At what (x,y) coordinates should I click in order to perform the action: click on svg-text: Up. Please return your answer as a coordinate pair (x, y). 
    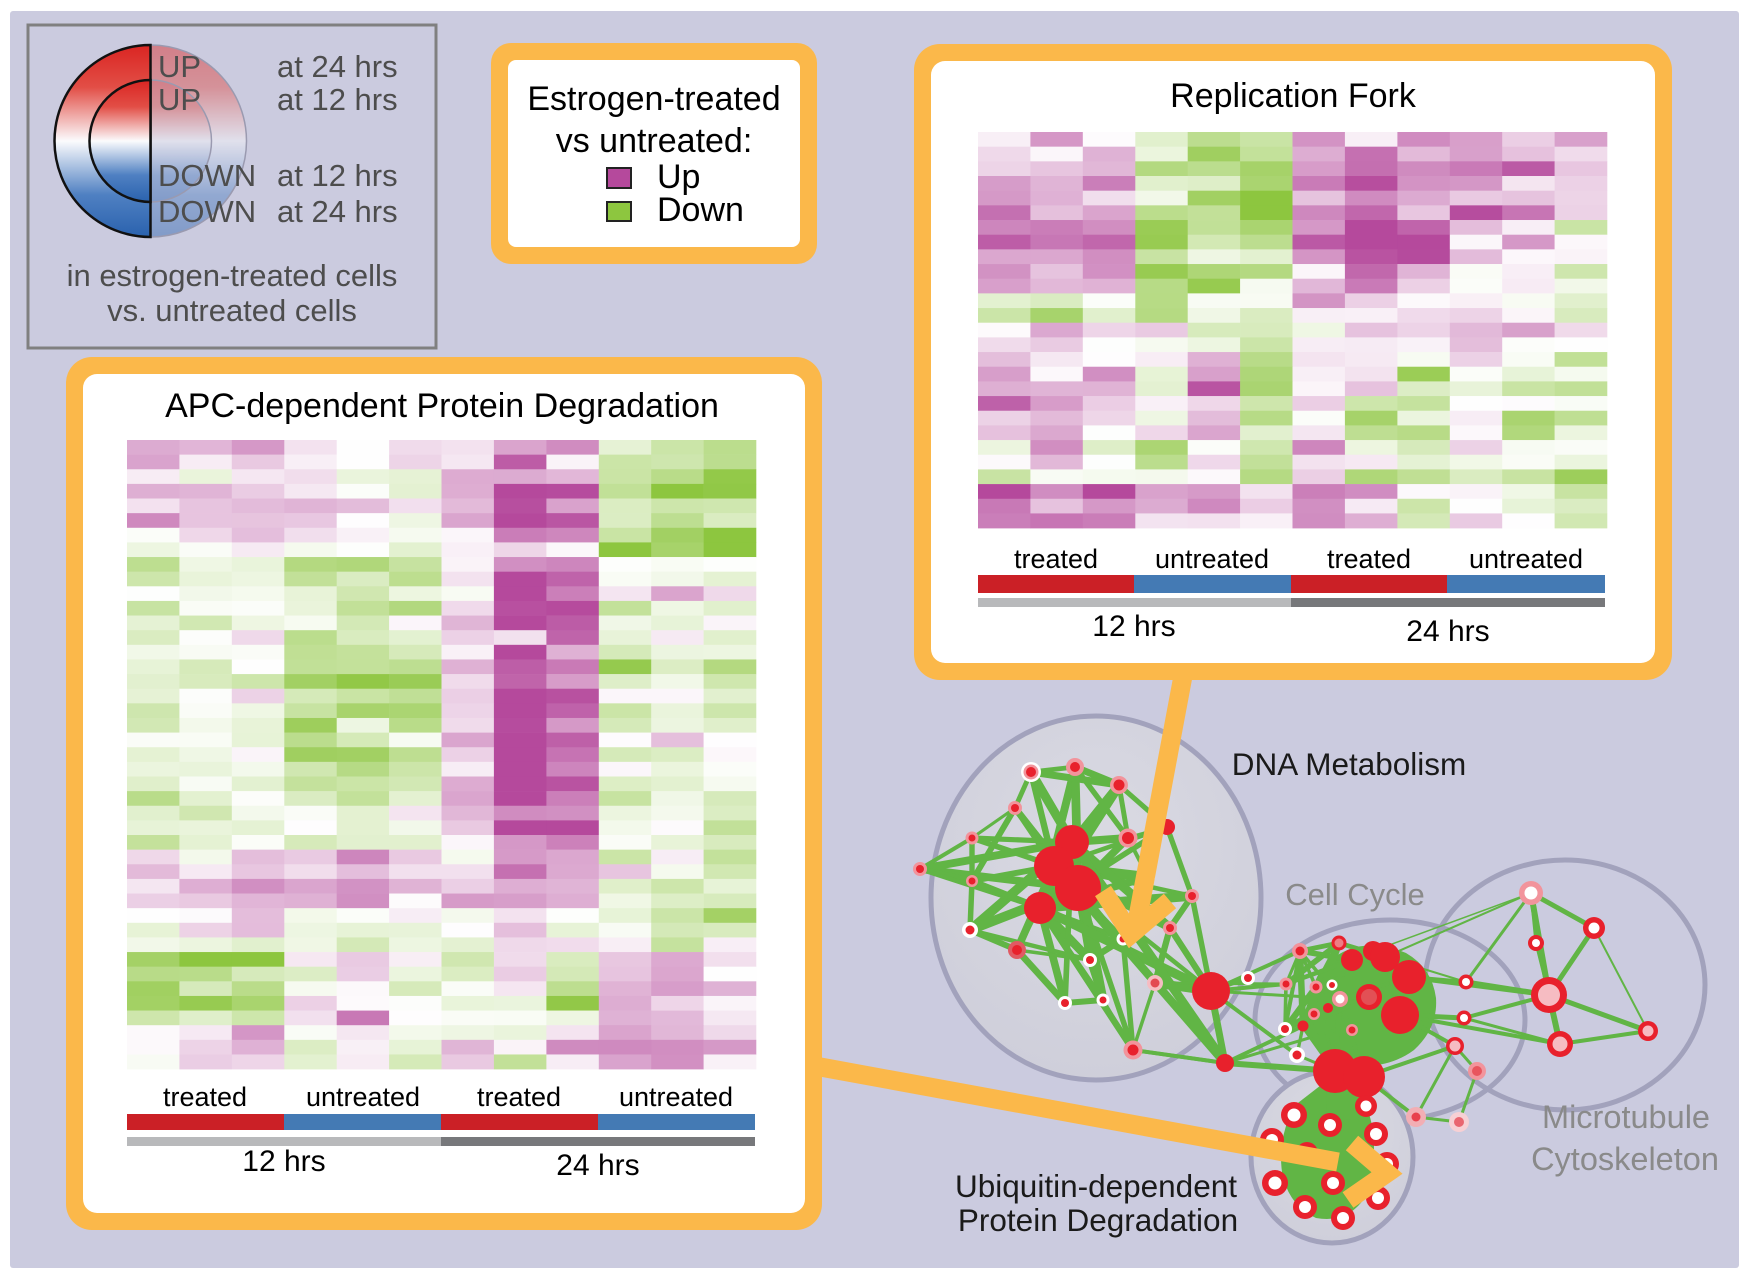
    Looking at the image, I should click on (678, 177).